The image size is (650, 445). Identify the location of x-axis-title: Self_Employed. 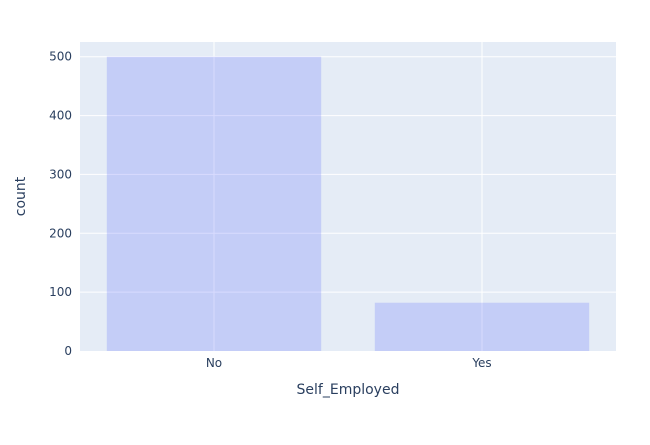
(348, 390).